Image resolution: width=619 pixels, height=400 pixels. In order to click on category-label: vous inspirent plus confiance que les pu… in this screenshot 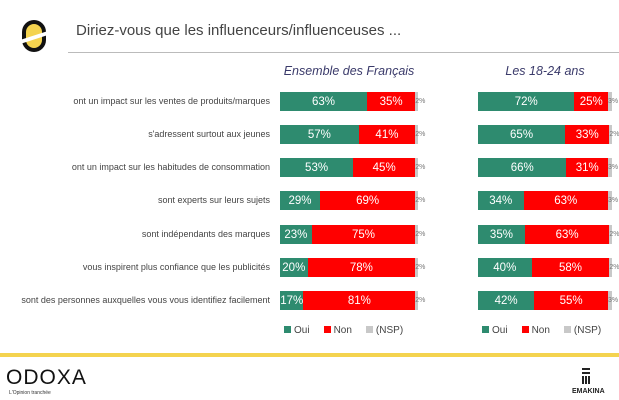, I will do `click(176, 267)`.